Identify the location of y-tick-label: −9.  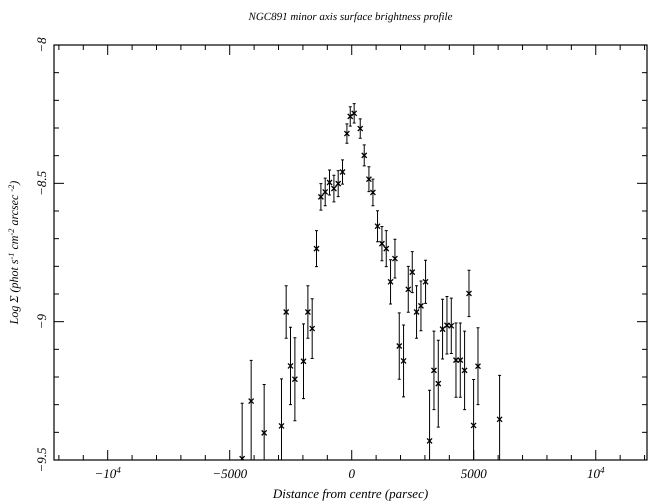
(41, 322).